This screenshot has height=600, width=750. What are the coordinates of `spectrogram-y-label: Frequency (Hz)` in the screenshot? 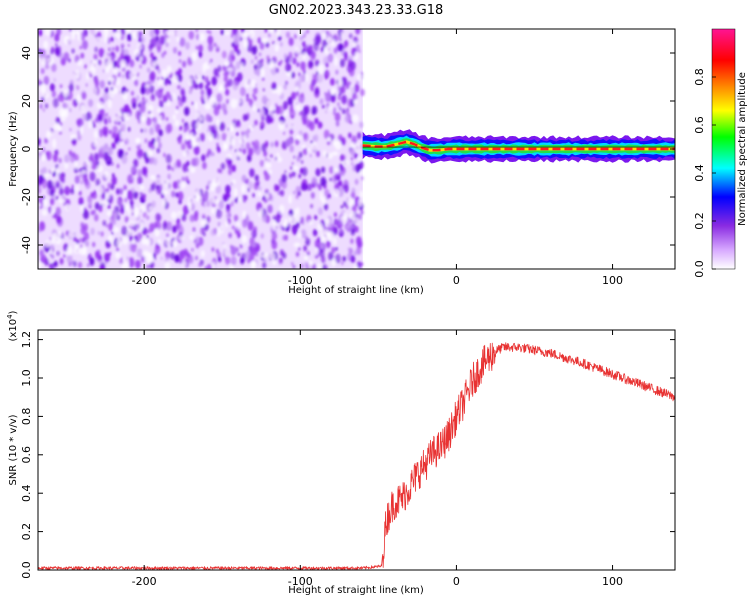 It's located at (13, 149).